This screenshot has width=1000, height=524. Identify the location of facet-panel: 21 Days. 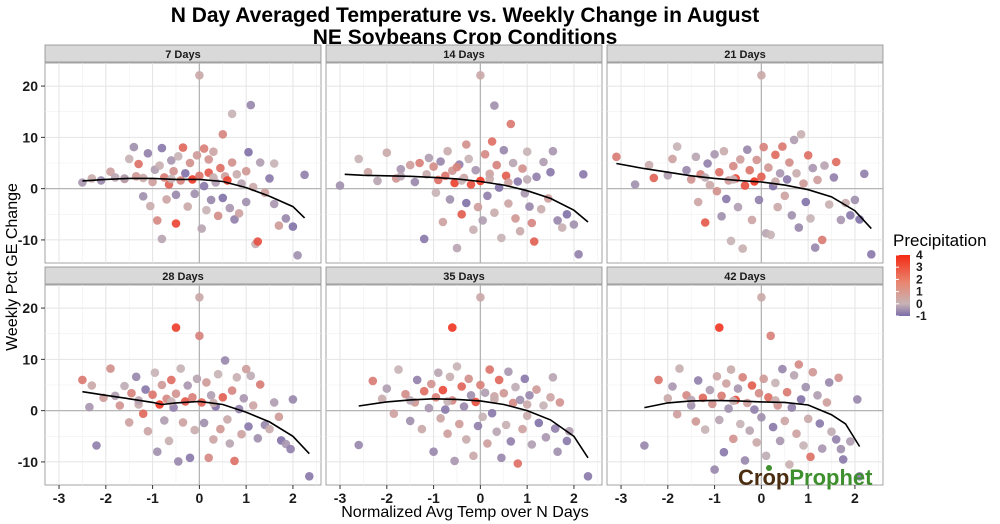
(745, 154).